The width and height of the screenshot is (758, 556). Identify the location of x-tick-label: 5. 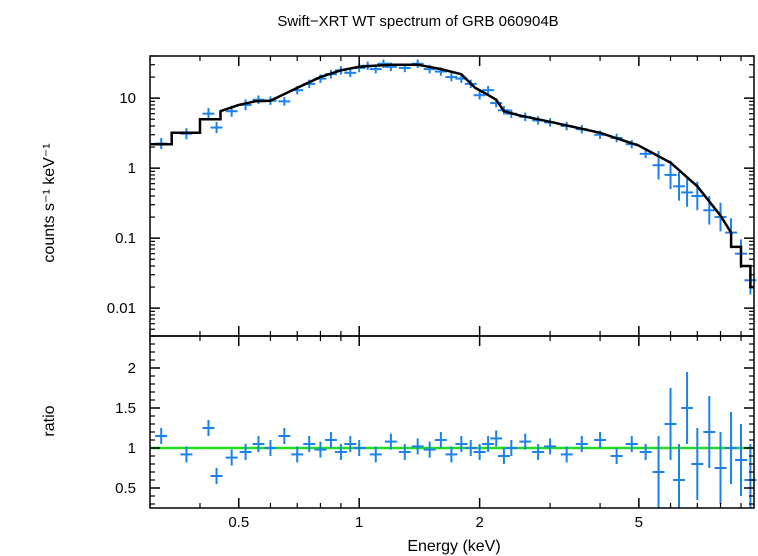
(639, 522).